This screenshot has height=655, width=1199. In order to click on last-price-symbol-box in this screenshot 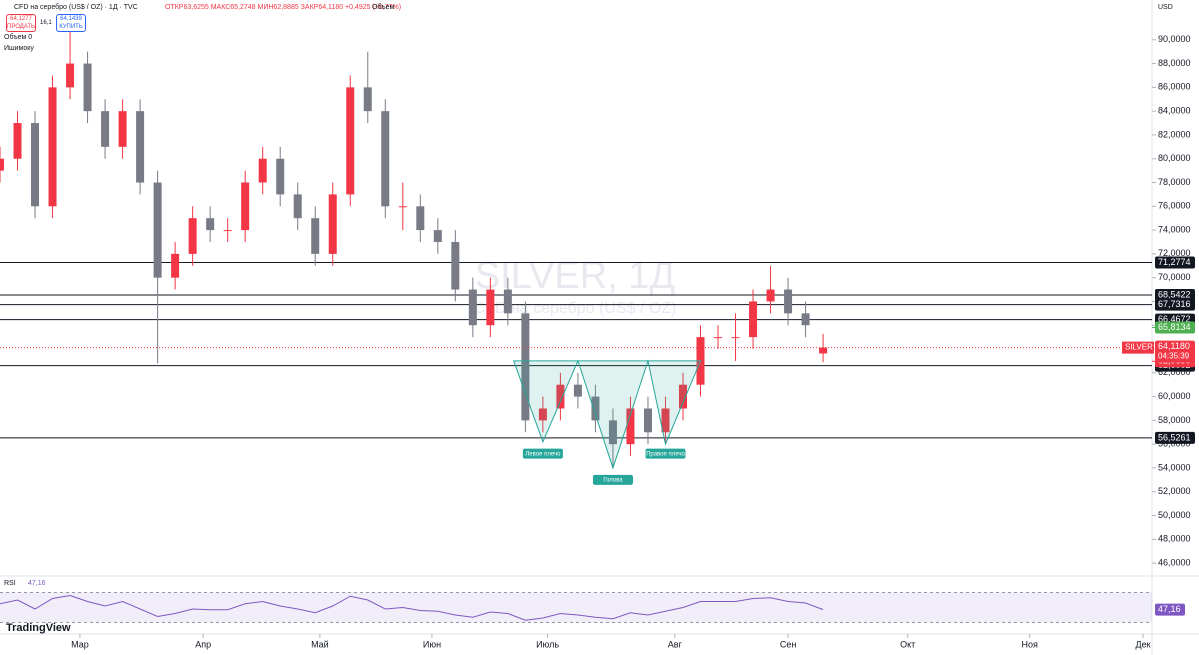, I will do `click(1138, 347)`.